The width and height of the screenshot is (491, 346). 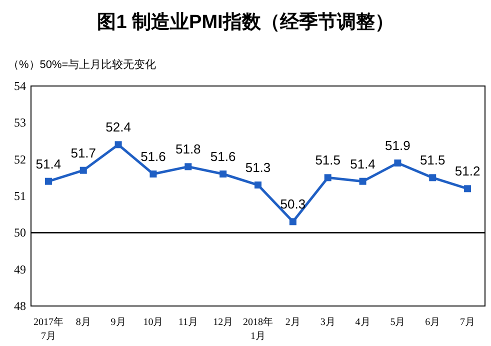 I want to click on y-tick-label: 49, so click(x=20, y=269).